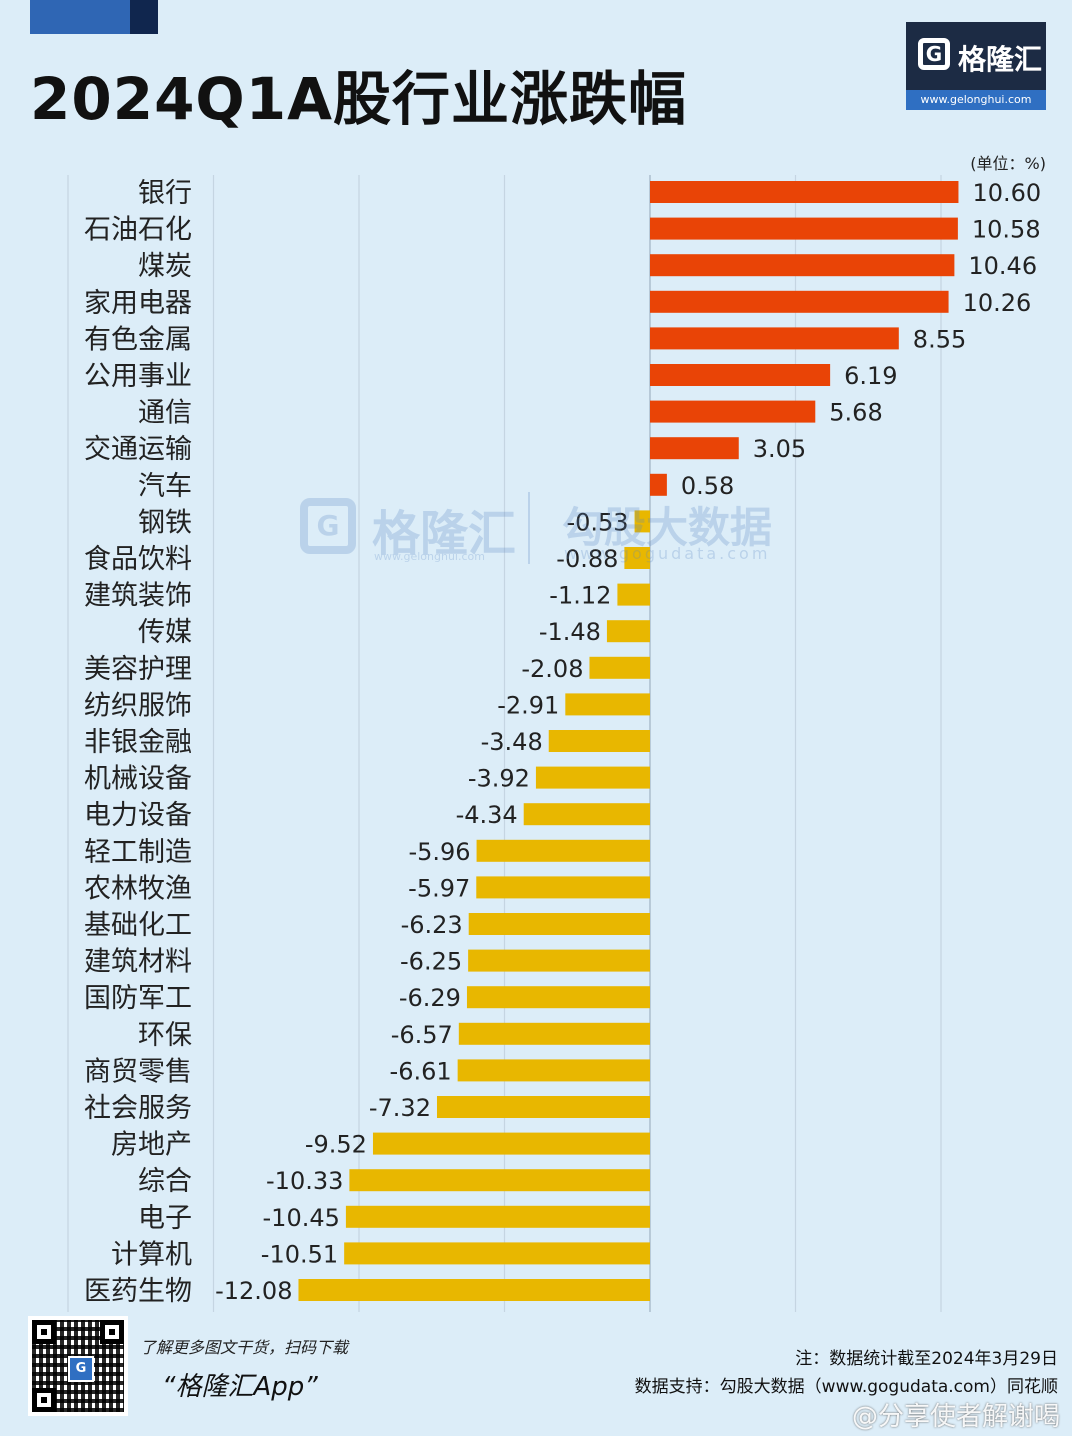  What do you see at coordinates (81, 1369) in the screenshot?
I see `qr-logo-icon: G` at bounding box center [81, 1369].